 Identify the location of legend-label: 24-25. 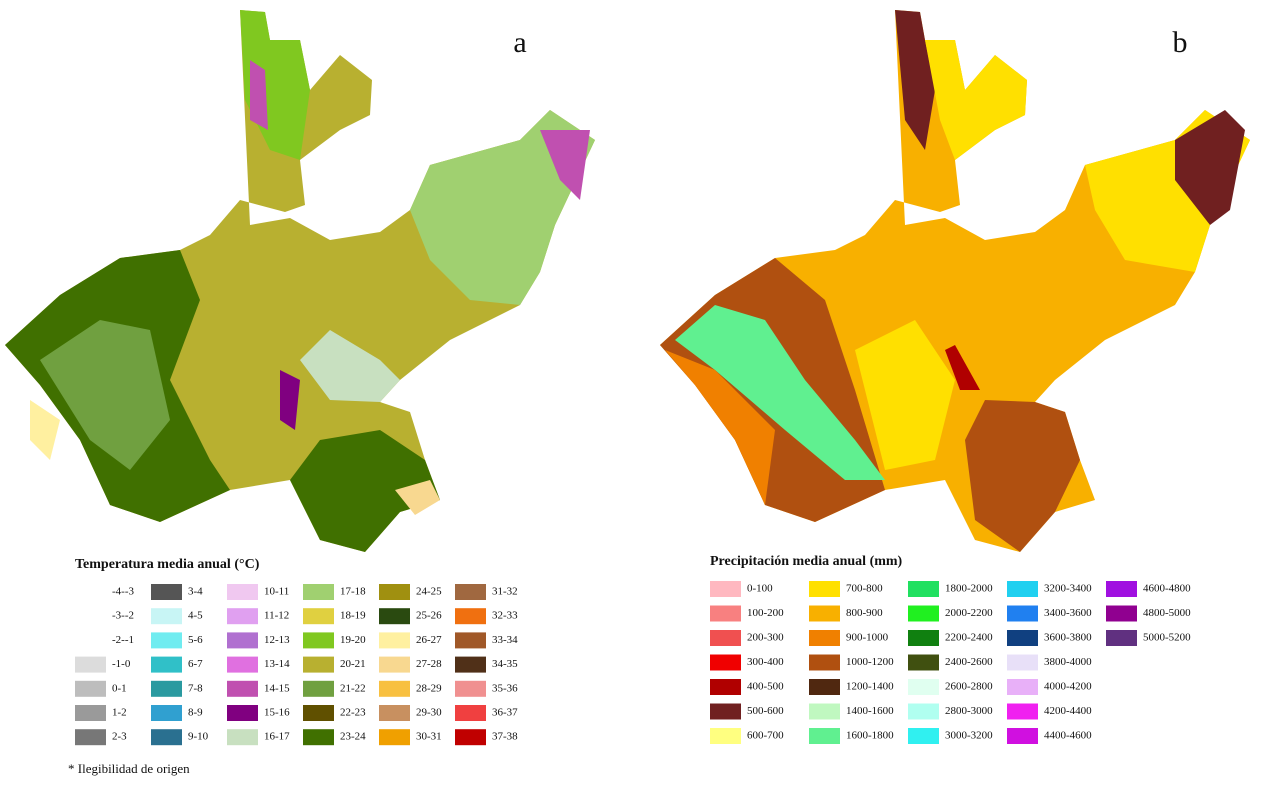
(429, 592).